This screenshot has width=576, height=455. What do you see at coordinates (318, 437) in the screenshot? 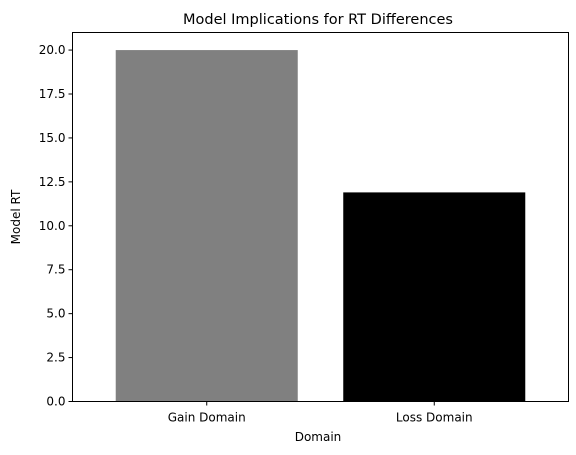
I see `x-axis-label: Domain` at bounding box center [318, 437].